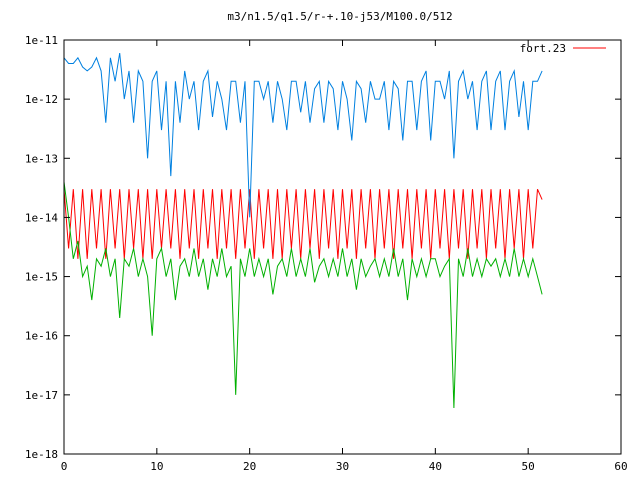 The width and height of the screenshot is (640, 480). Describe the element at coordinates (41, 40) in the screenshot. I see `y-tick-label: 1e-11` at that location.